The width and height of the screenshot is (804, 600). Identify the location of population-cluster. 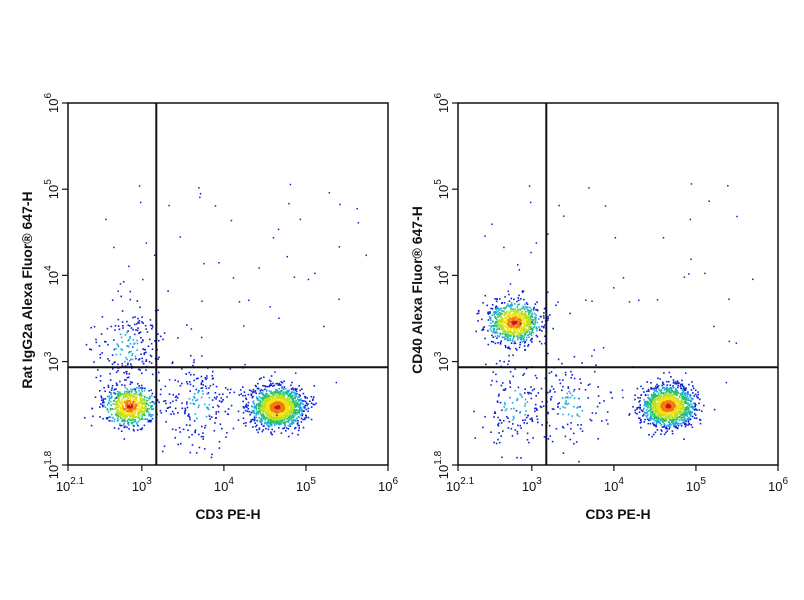
(672, 405).